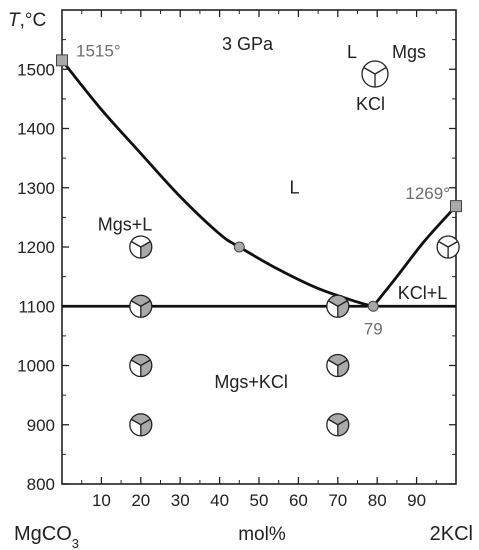 This screenshot has height=550, width=479. I want to click on pressure-label: 3 GPa, so click(248, 44).